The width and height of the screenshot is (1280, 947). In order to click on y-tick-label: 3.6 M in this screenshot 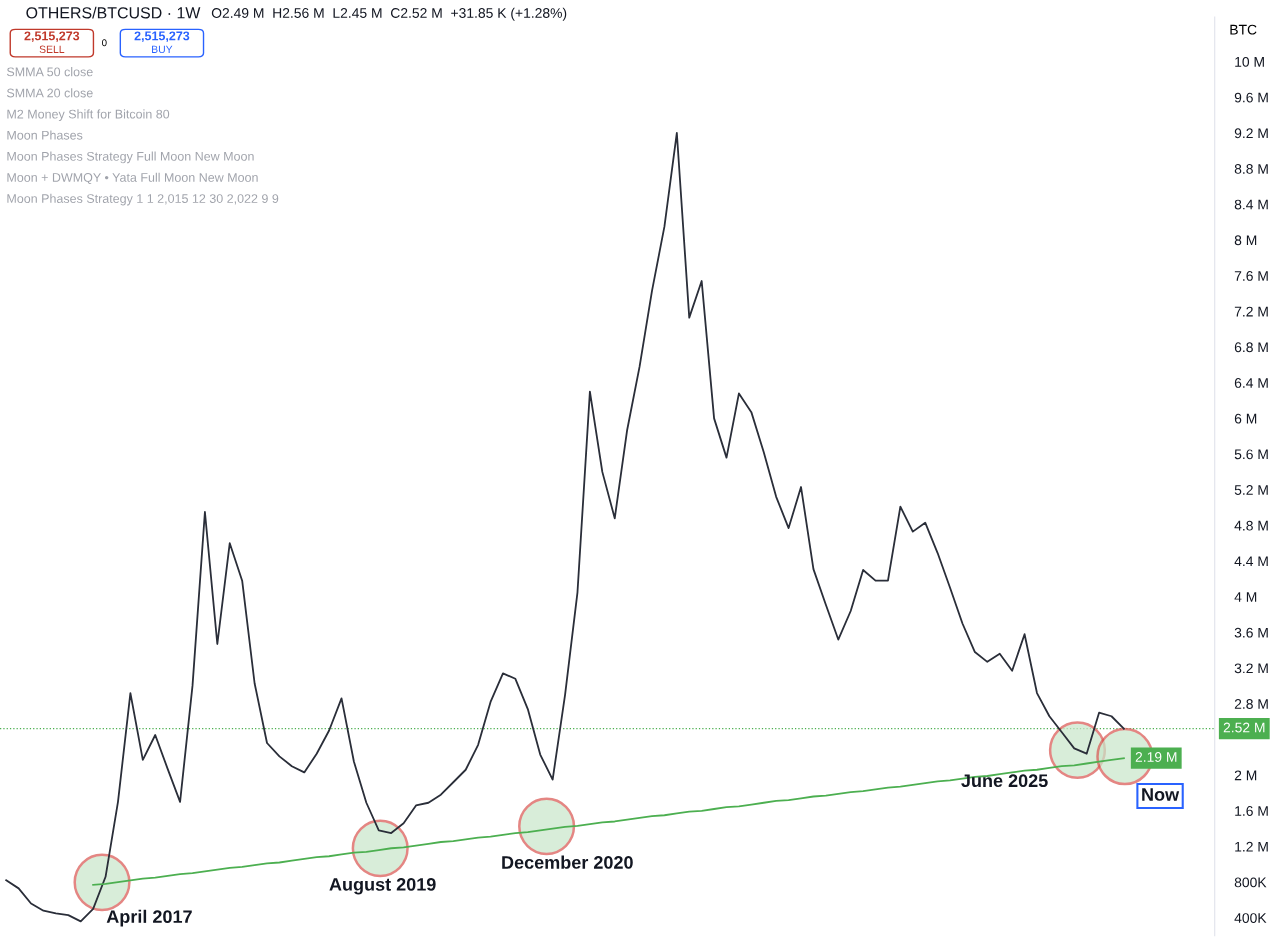, I will do `click(1251, 632)`.